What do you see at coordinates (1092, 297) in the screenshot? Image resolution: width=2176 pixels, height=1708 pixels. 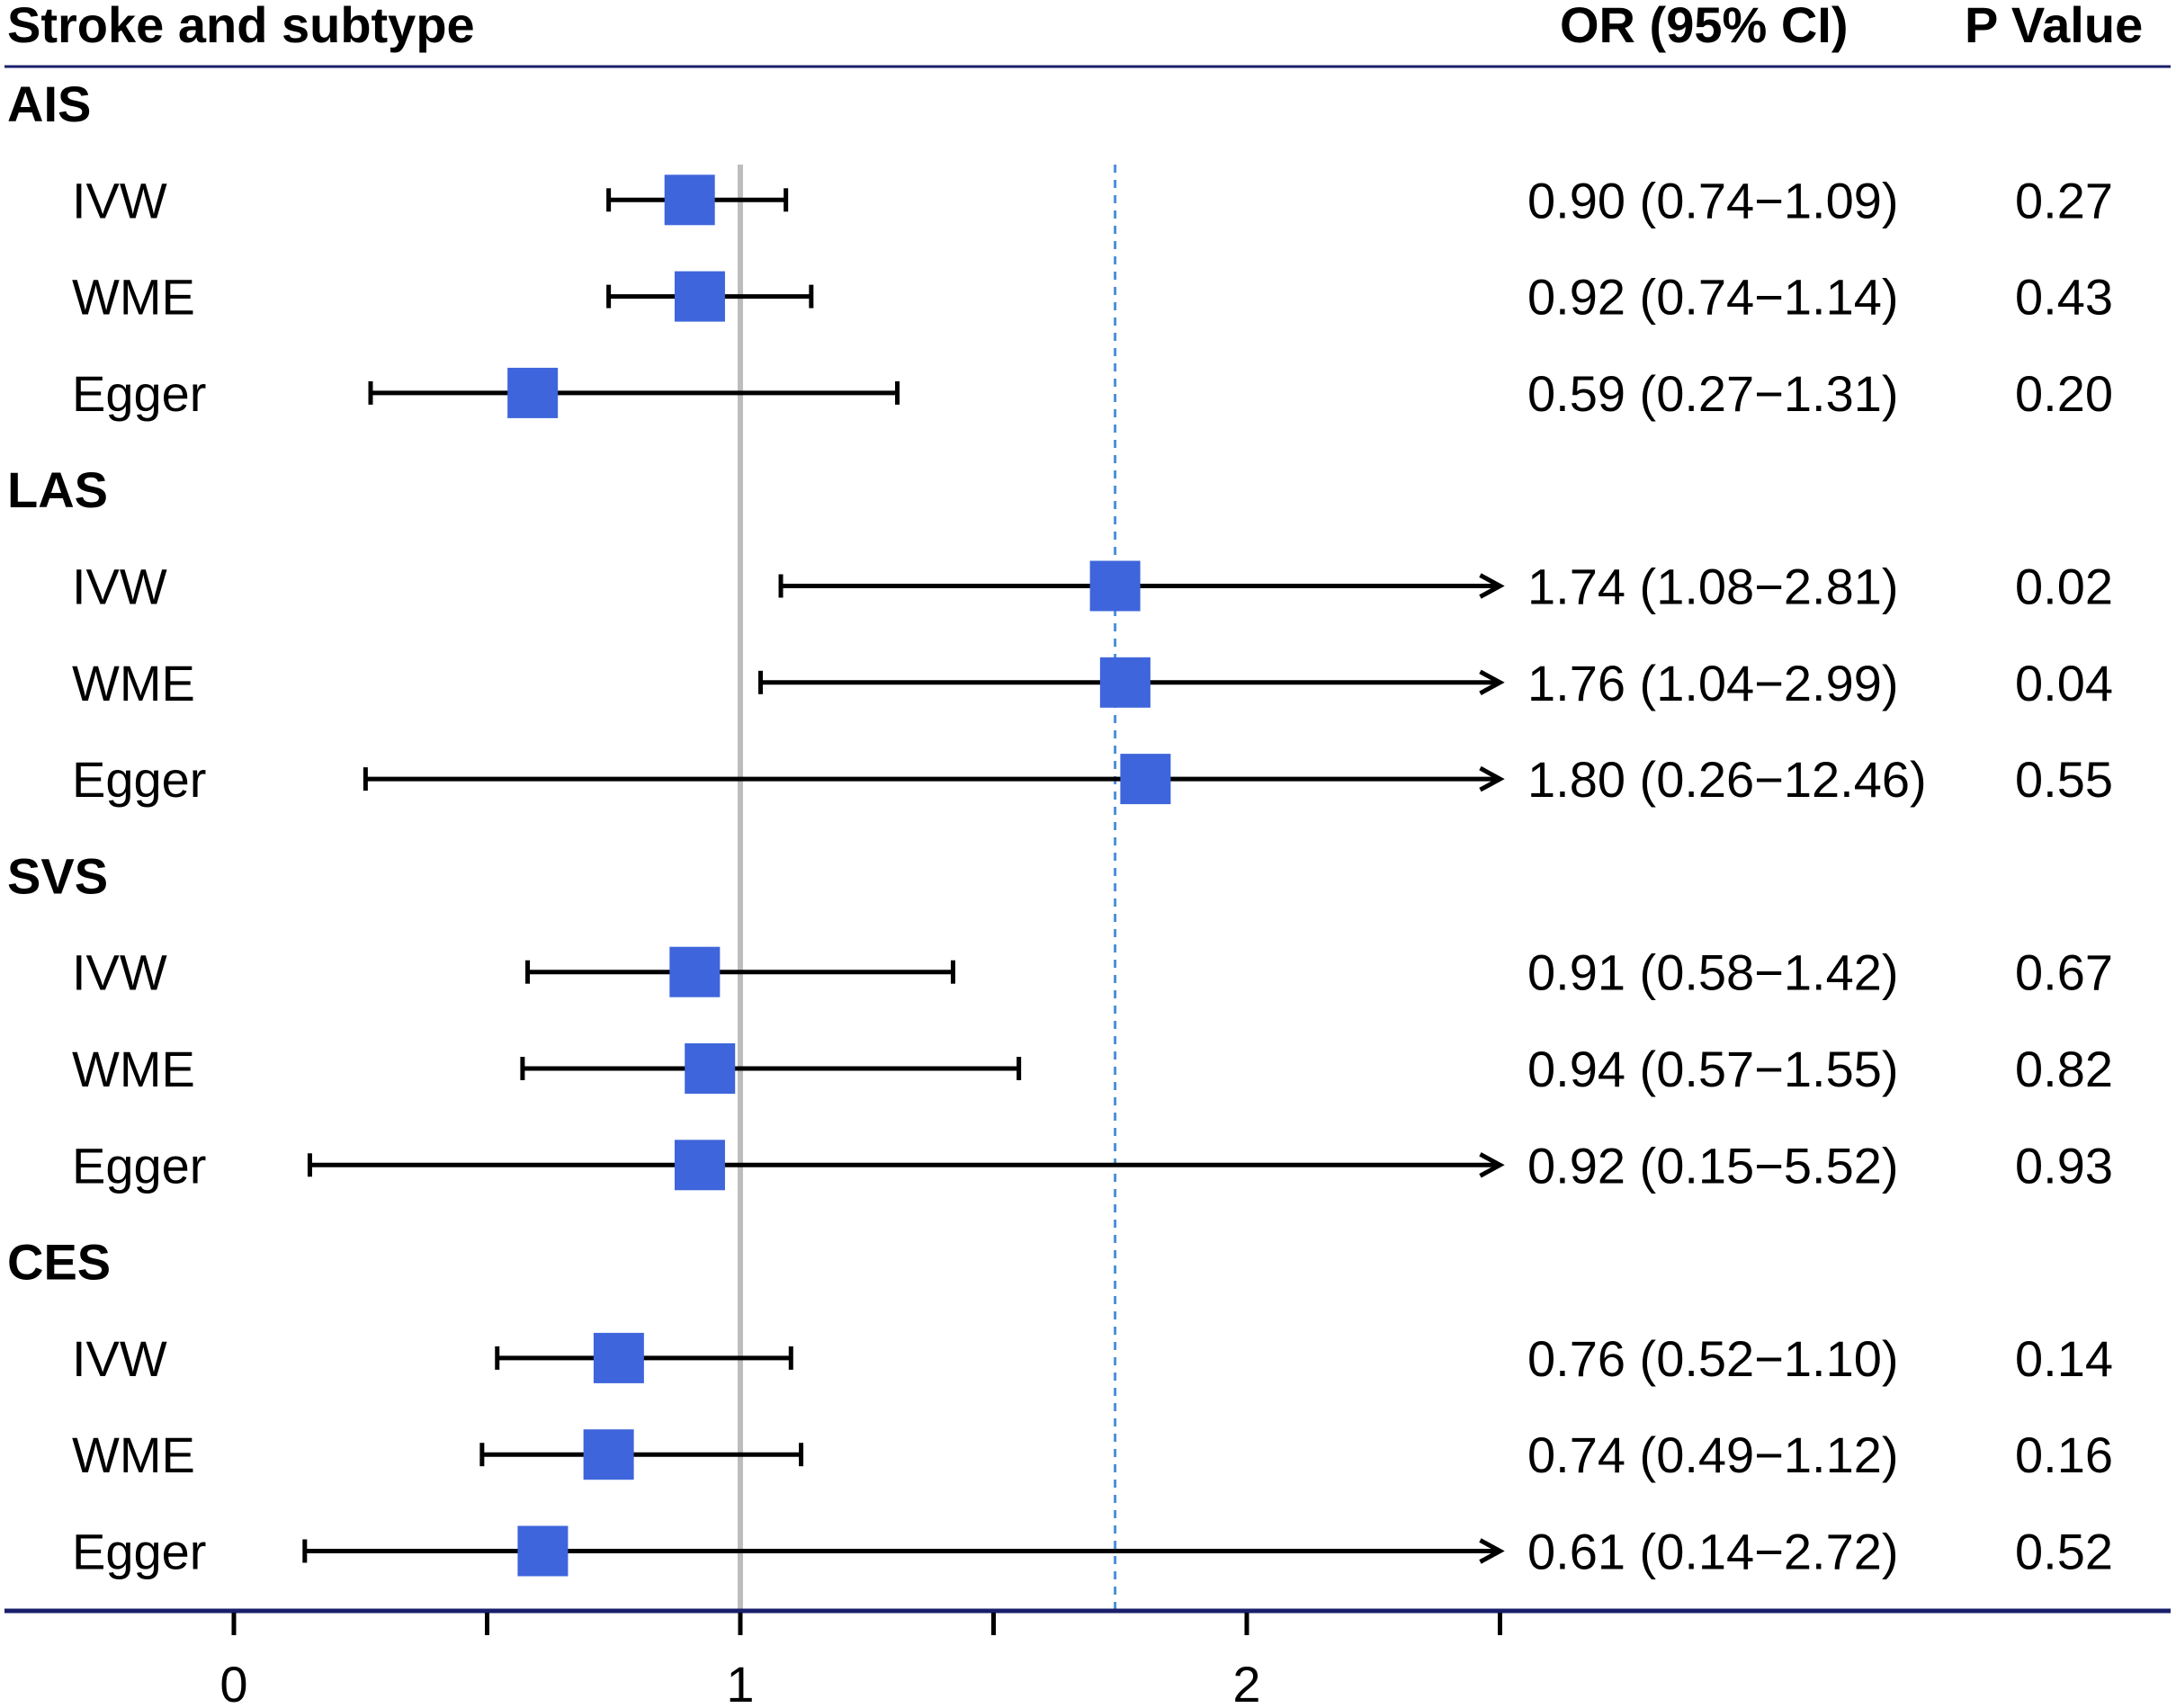 I see `forest-row: WME 0.92 (0.74−1.14) 0.43` at bounding box center [1092, 297].